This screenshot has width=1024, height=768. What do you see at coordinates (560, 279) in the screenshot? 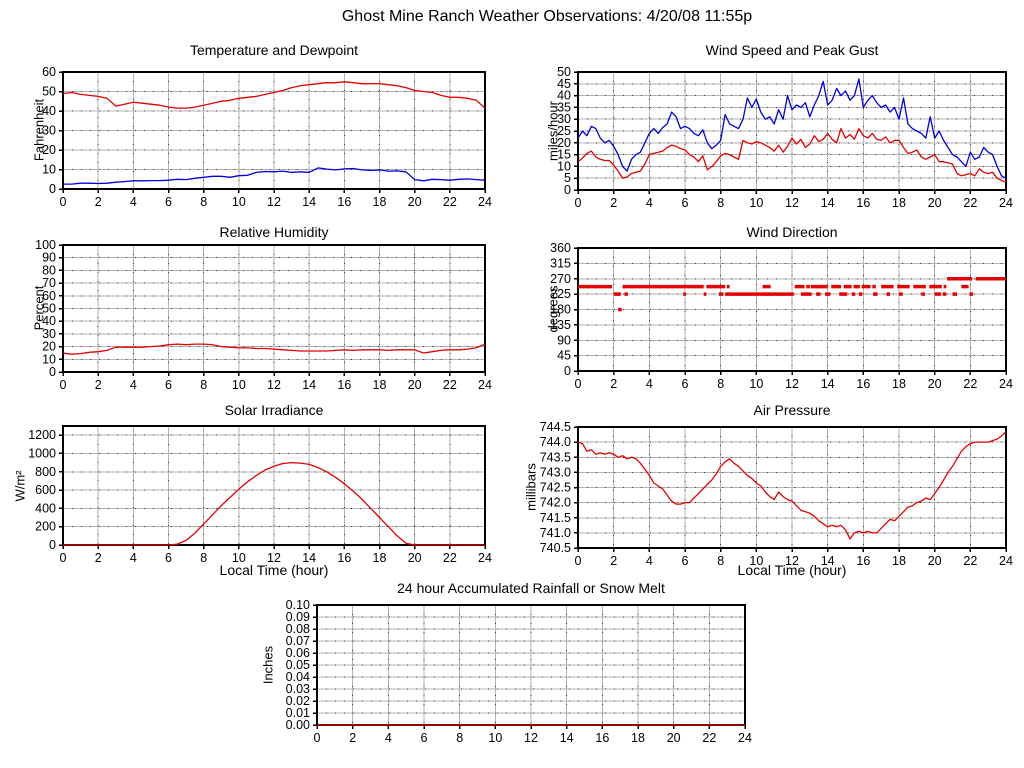
I see `svg-text: 270` at bounding box center [560, 279].